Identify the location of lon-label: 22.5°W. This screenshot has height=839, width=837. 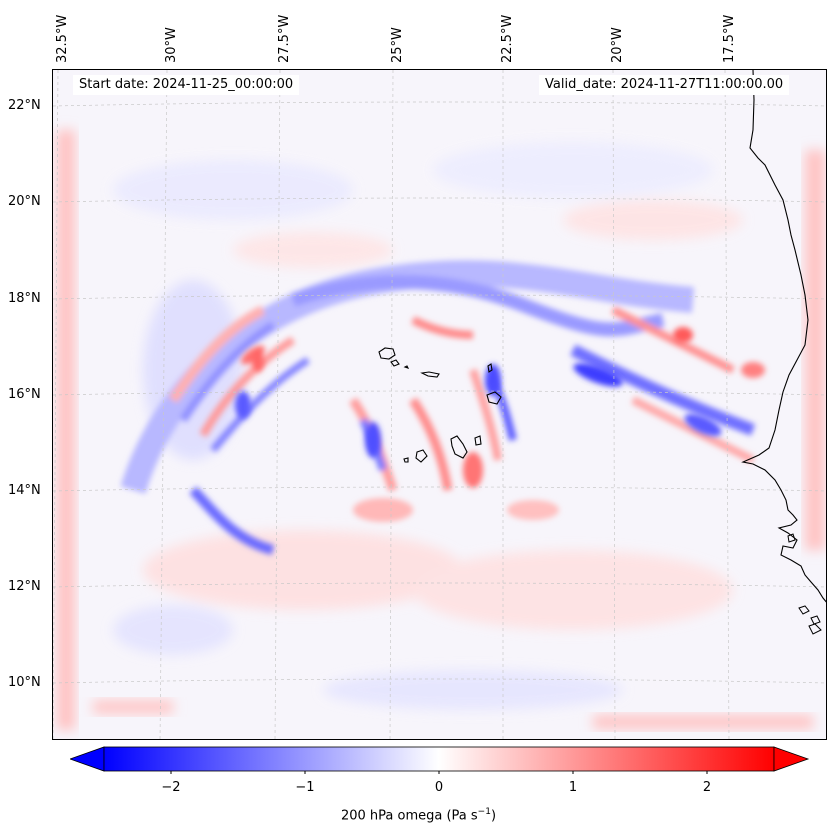
(507, 38).